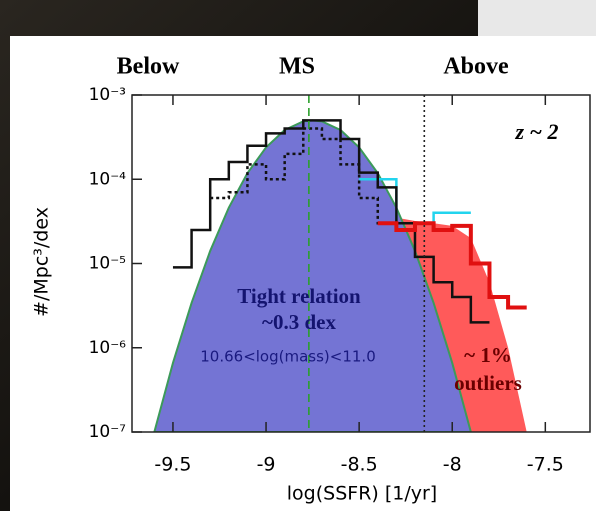 This screenshot has height=515, width=596. I want to click on redshift-label: z ~ 2, so click(536, 131).